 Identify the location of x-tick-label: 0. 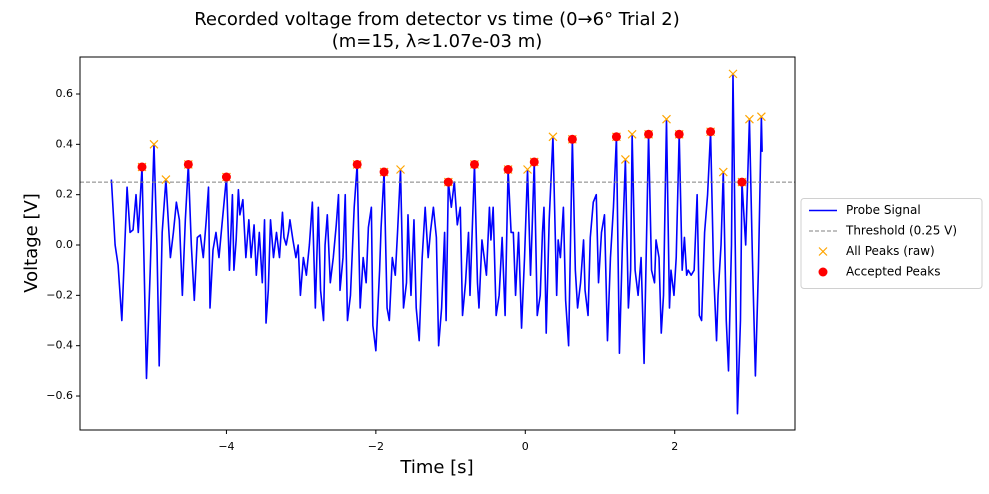
(525, 446).